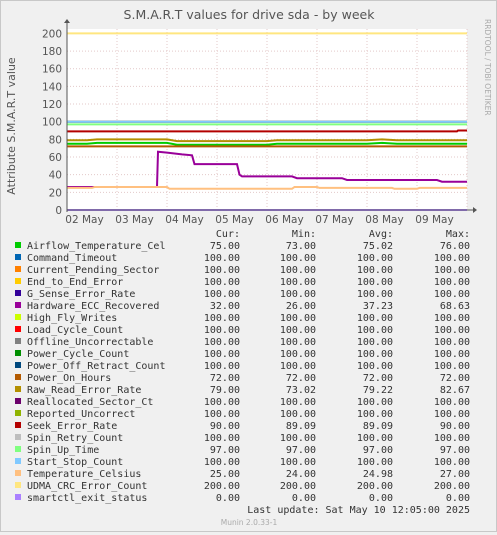  Describe the element at coordinates (75, 462) in the screenshot. I see `legend-name: Start_Stop_Count` at that location.